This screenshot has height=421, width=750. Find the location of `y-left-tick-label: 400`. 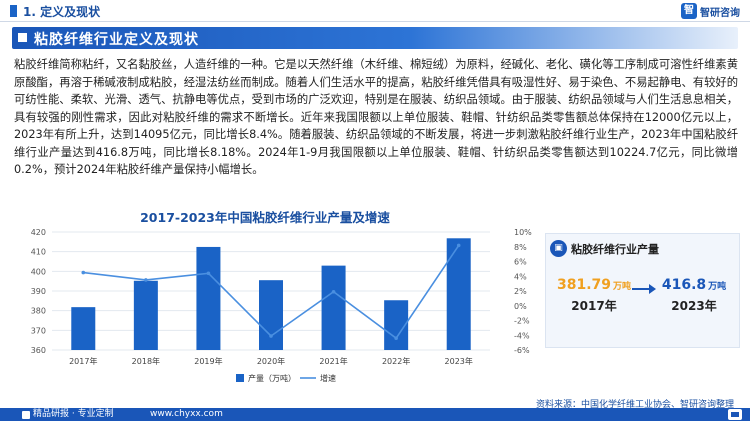

y-left-tick-label: 400 is located at coordinates (38, 271).